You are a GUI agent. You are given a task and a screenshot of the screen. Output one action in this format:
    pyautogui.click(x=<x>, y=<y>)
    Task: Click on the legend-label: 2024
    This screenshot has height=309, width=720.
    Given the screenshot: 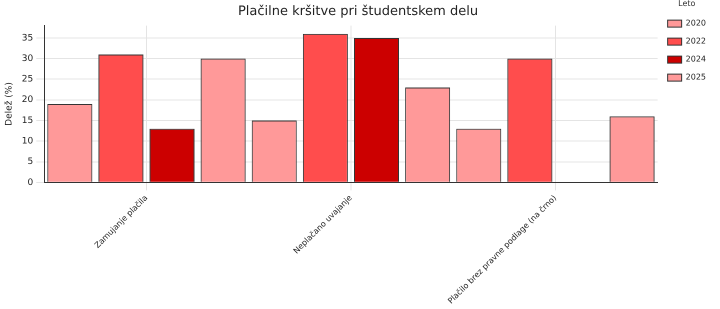 What is the action you would take?
    pyautogui.click(x=696, y=59)
    